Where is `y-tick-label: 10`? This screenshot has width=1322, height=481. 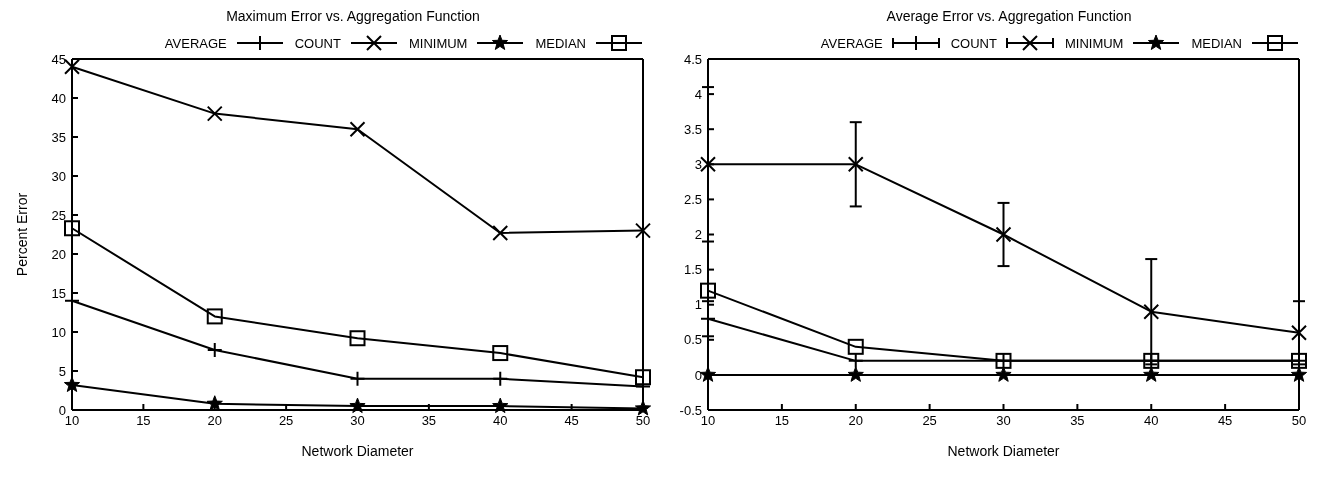
y-tick-label: 10 is located at coordinates (58, 332).